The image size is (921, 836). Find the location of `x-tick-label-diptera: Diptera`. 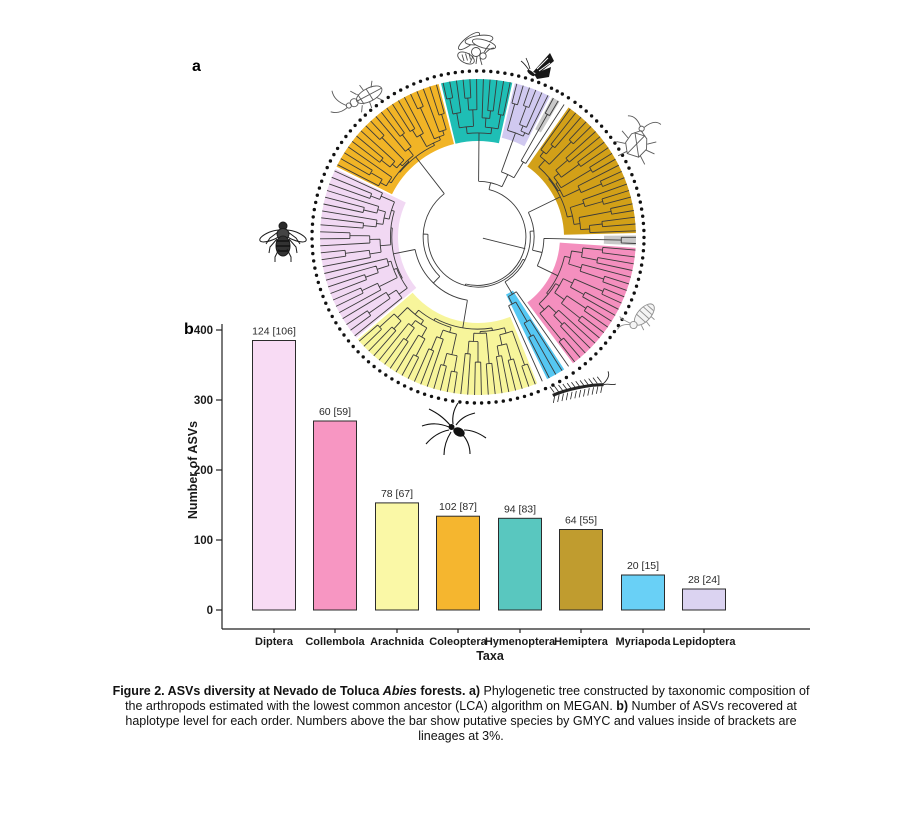

x-tick-label-diptera: Diptera is located at coordinates (274, 642).